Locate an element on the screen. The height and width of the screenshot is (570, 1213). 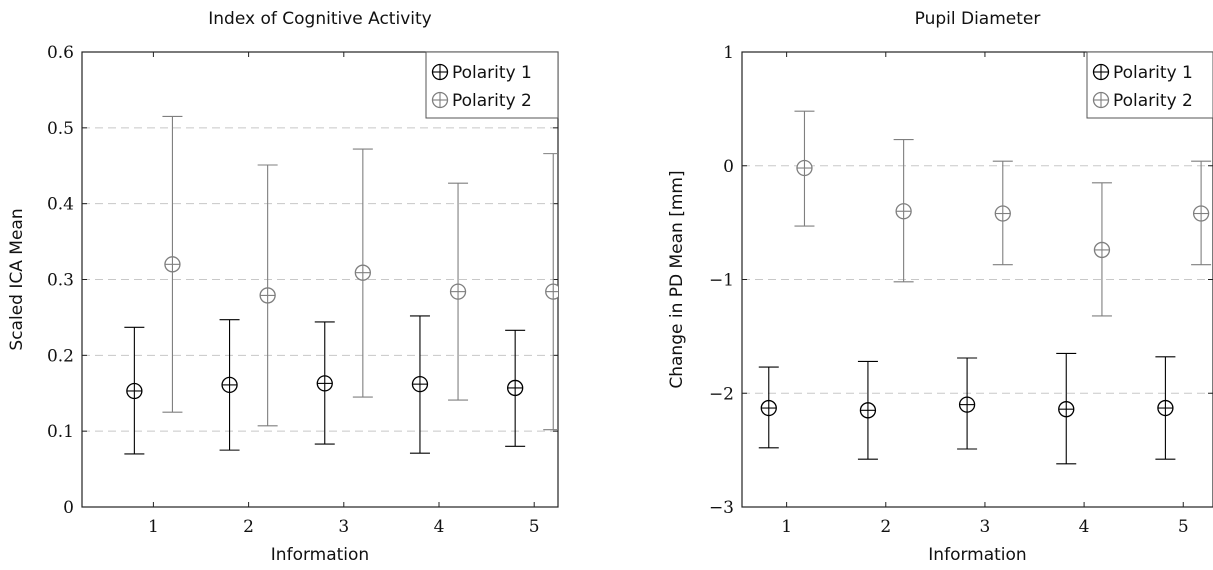
y-axis-label: Scaled ICA Mean is located at coordinates (17, 279).